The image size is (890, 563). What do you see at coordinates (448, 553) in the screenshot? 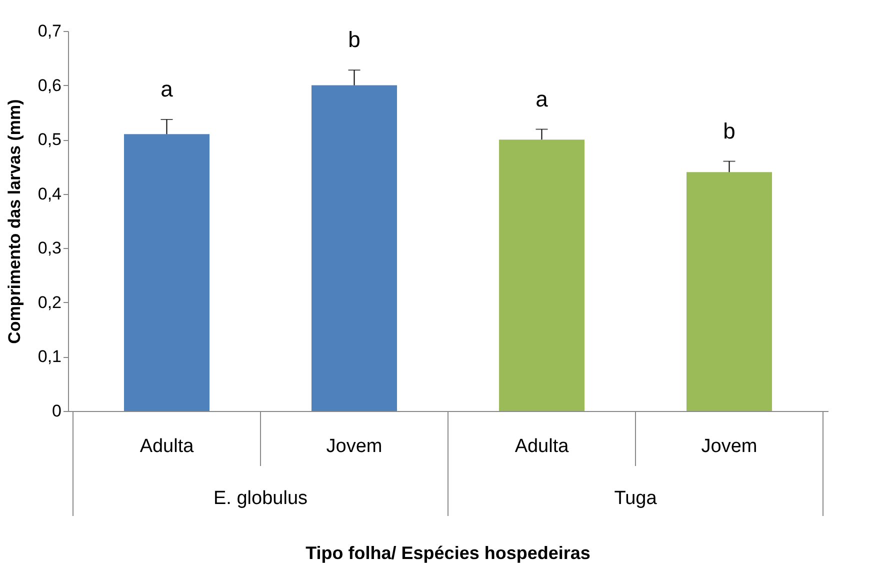
I see `x-axis-title: Tipo folha/ Espécies hospedeiras` at bounding box center [448, 553].